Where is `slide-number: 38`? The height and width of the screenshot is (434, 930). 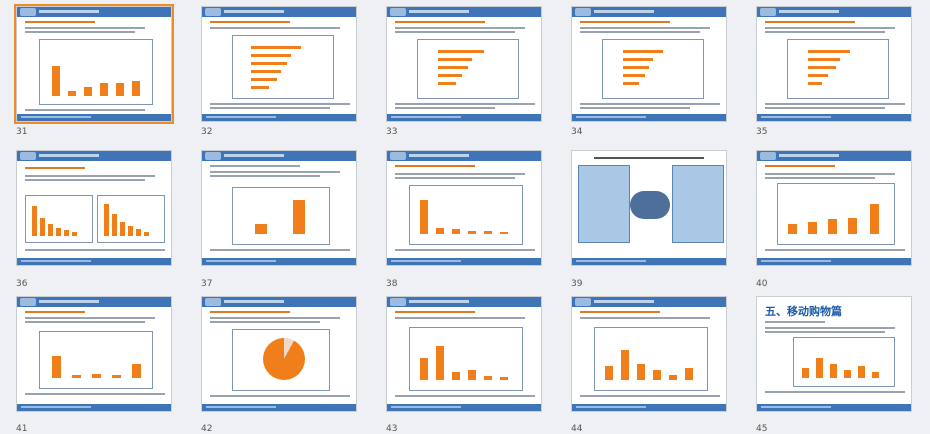 slide-number: 38 is located at coordinates (392, 284).